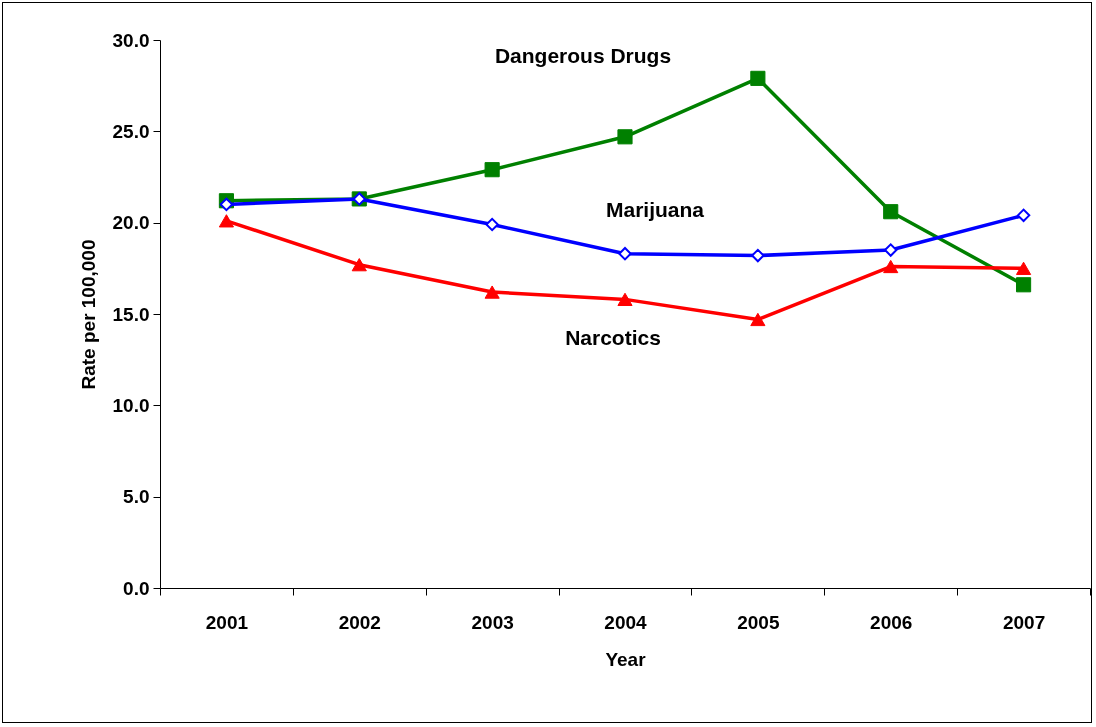 The height and width of the screenshot is (727, 1096). What do you see at coordinates (891, 622) in the screenshot?
I see `x-tick-label: 2006` at bounding box center [891, 622].